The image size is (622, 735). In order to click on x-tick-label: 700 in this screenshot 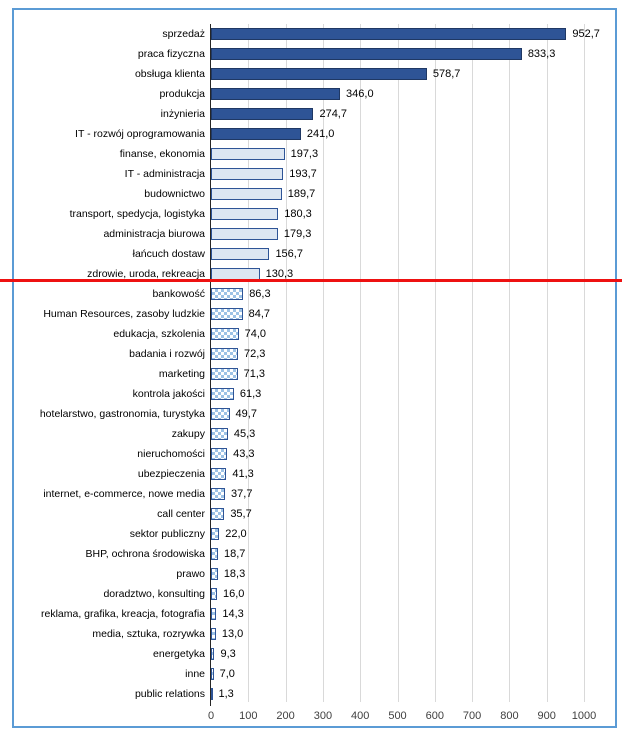, I will do `click(472, 716)`.